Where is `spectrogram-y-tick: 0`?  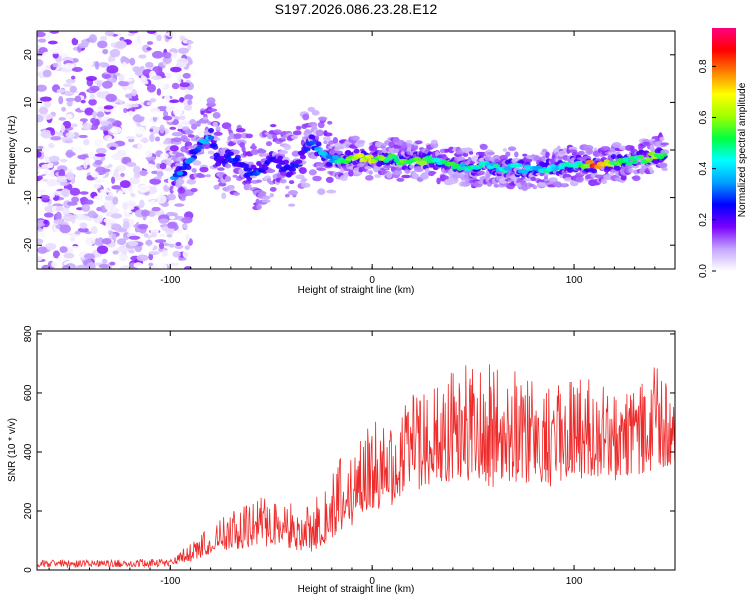 spectrogram-y-tick: 0 is located at coordinates (349, 150).